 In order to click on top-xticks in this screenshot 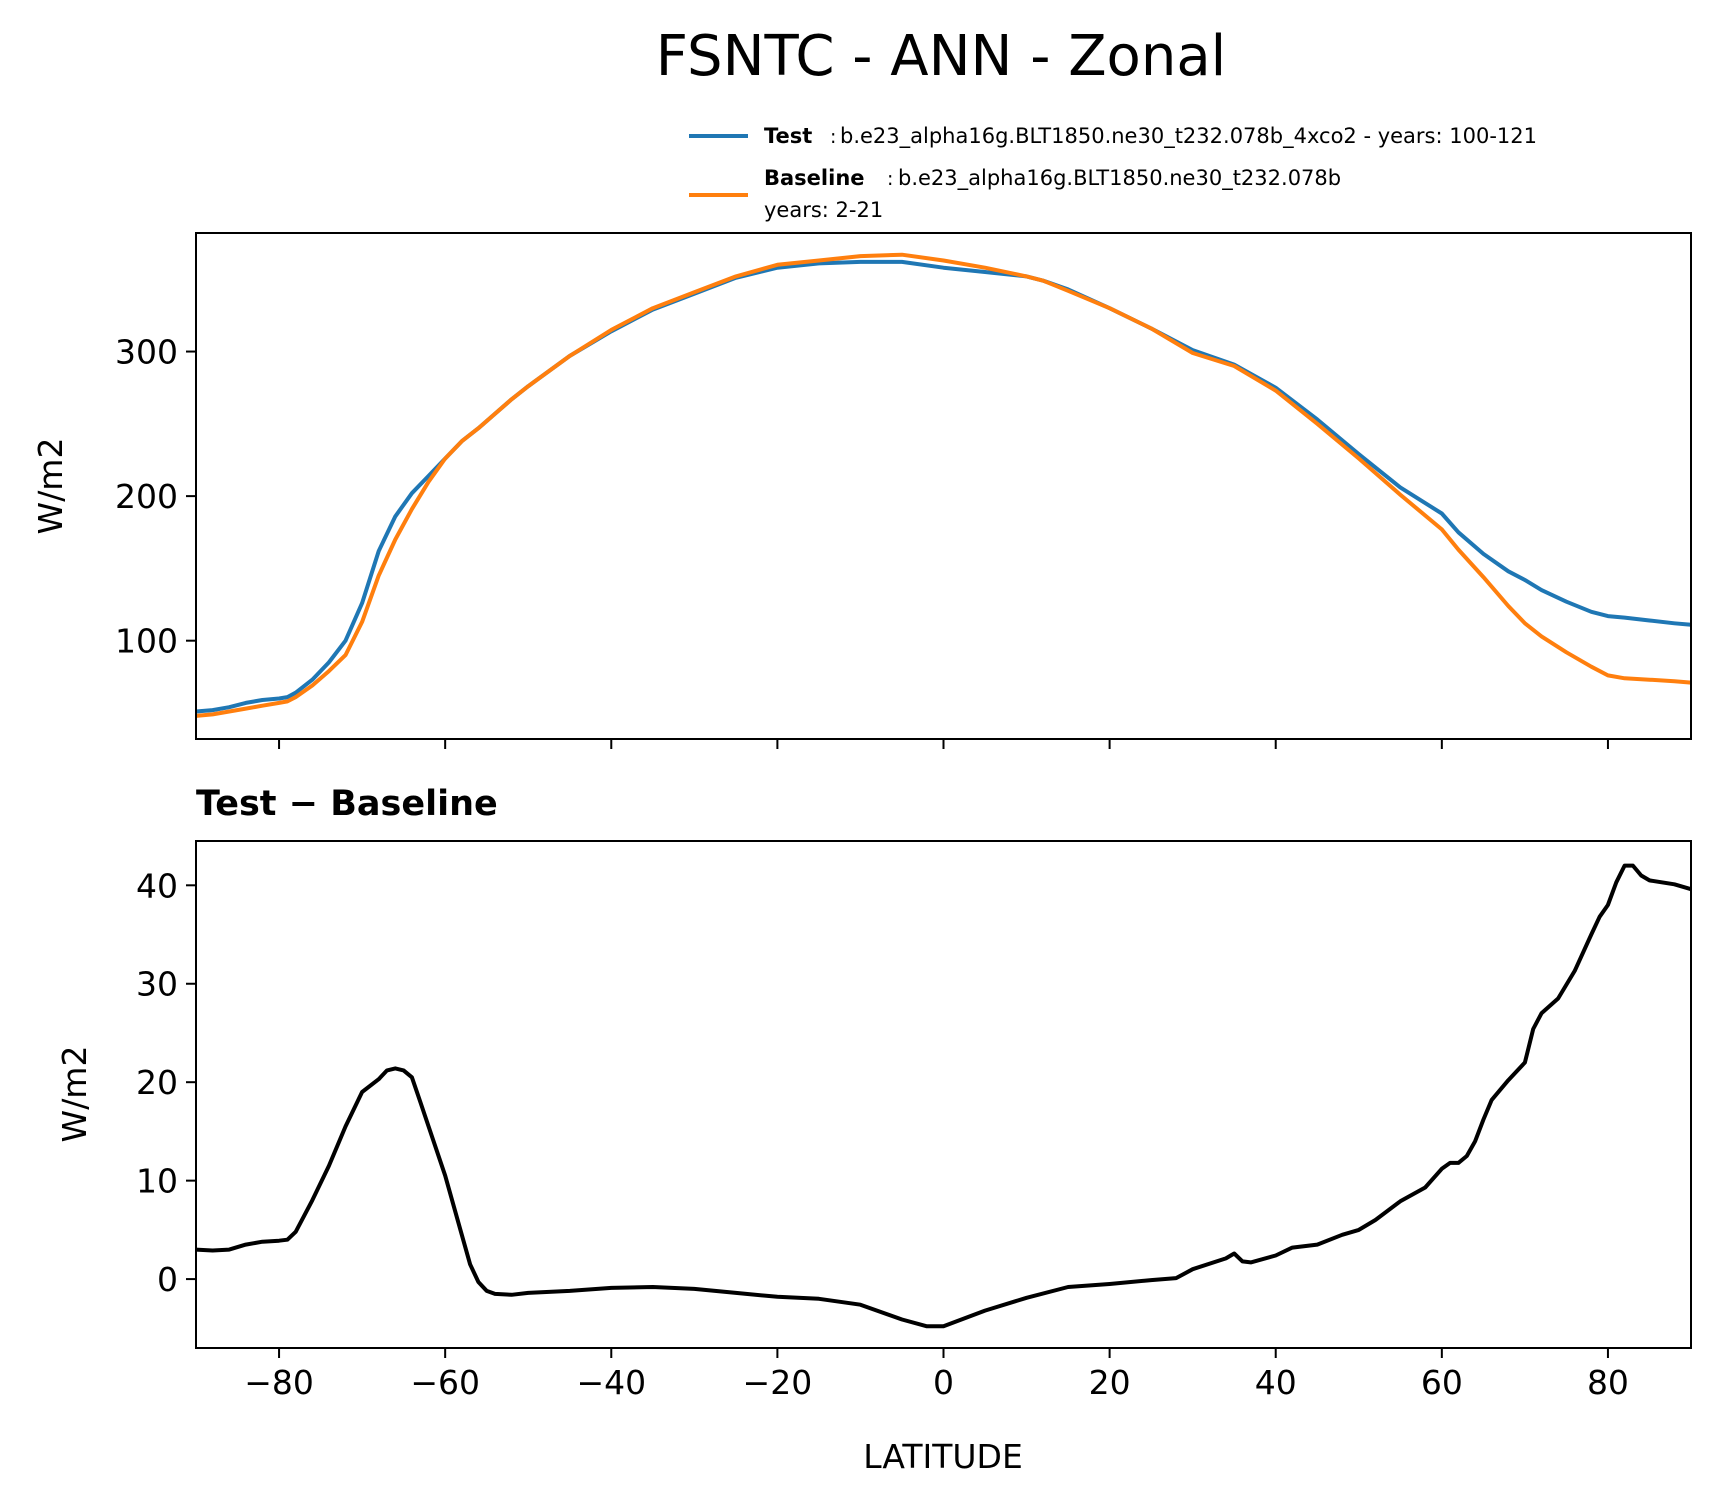, I will do `click(943, 744)`.